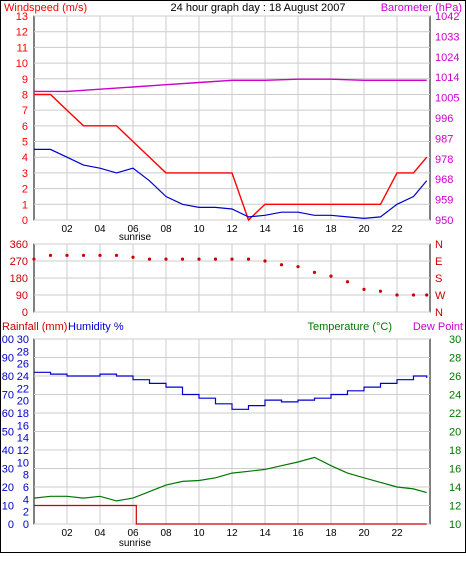 Image resolution: width=466 pixels, height=563 pixels. What do you see at coordinates (25, 80) in the screenshot?
I see `windspeed-tick-label: 9` at bounding box center [25, 80].